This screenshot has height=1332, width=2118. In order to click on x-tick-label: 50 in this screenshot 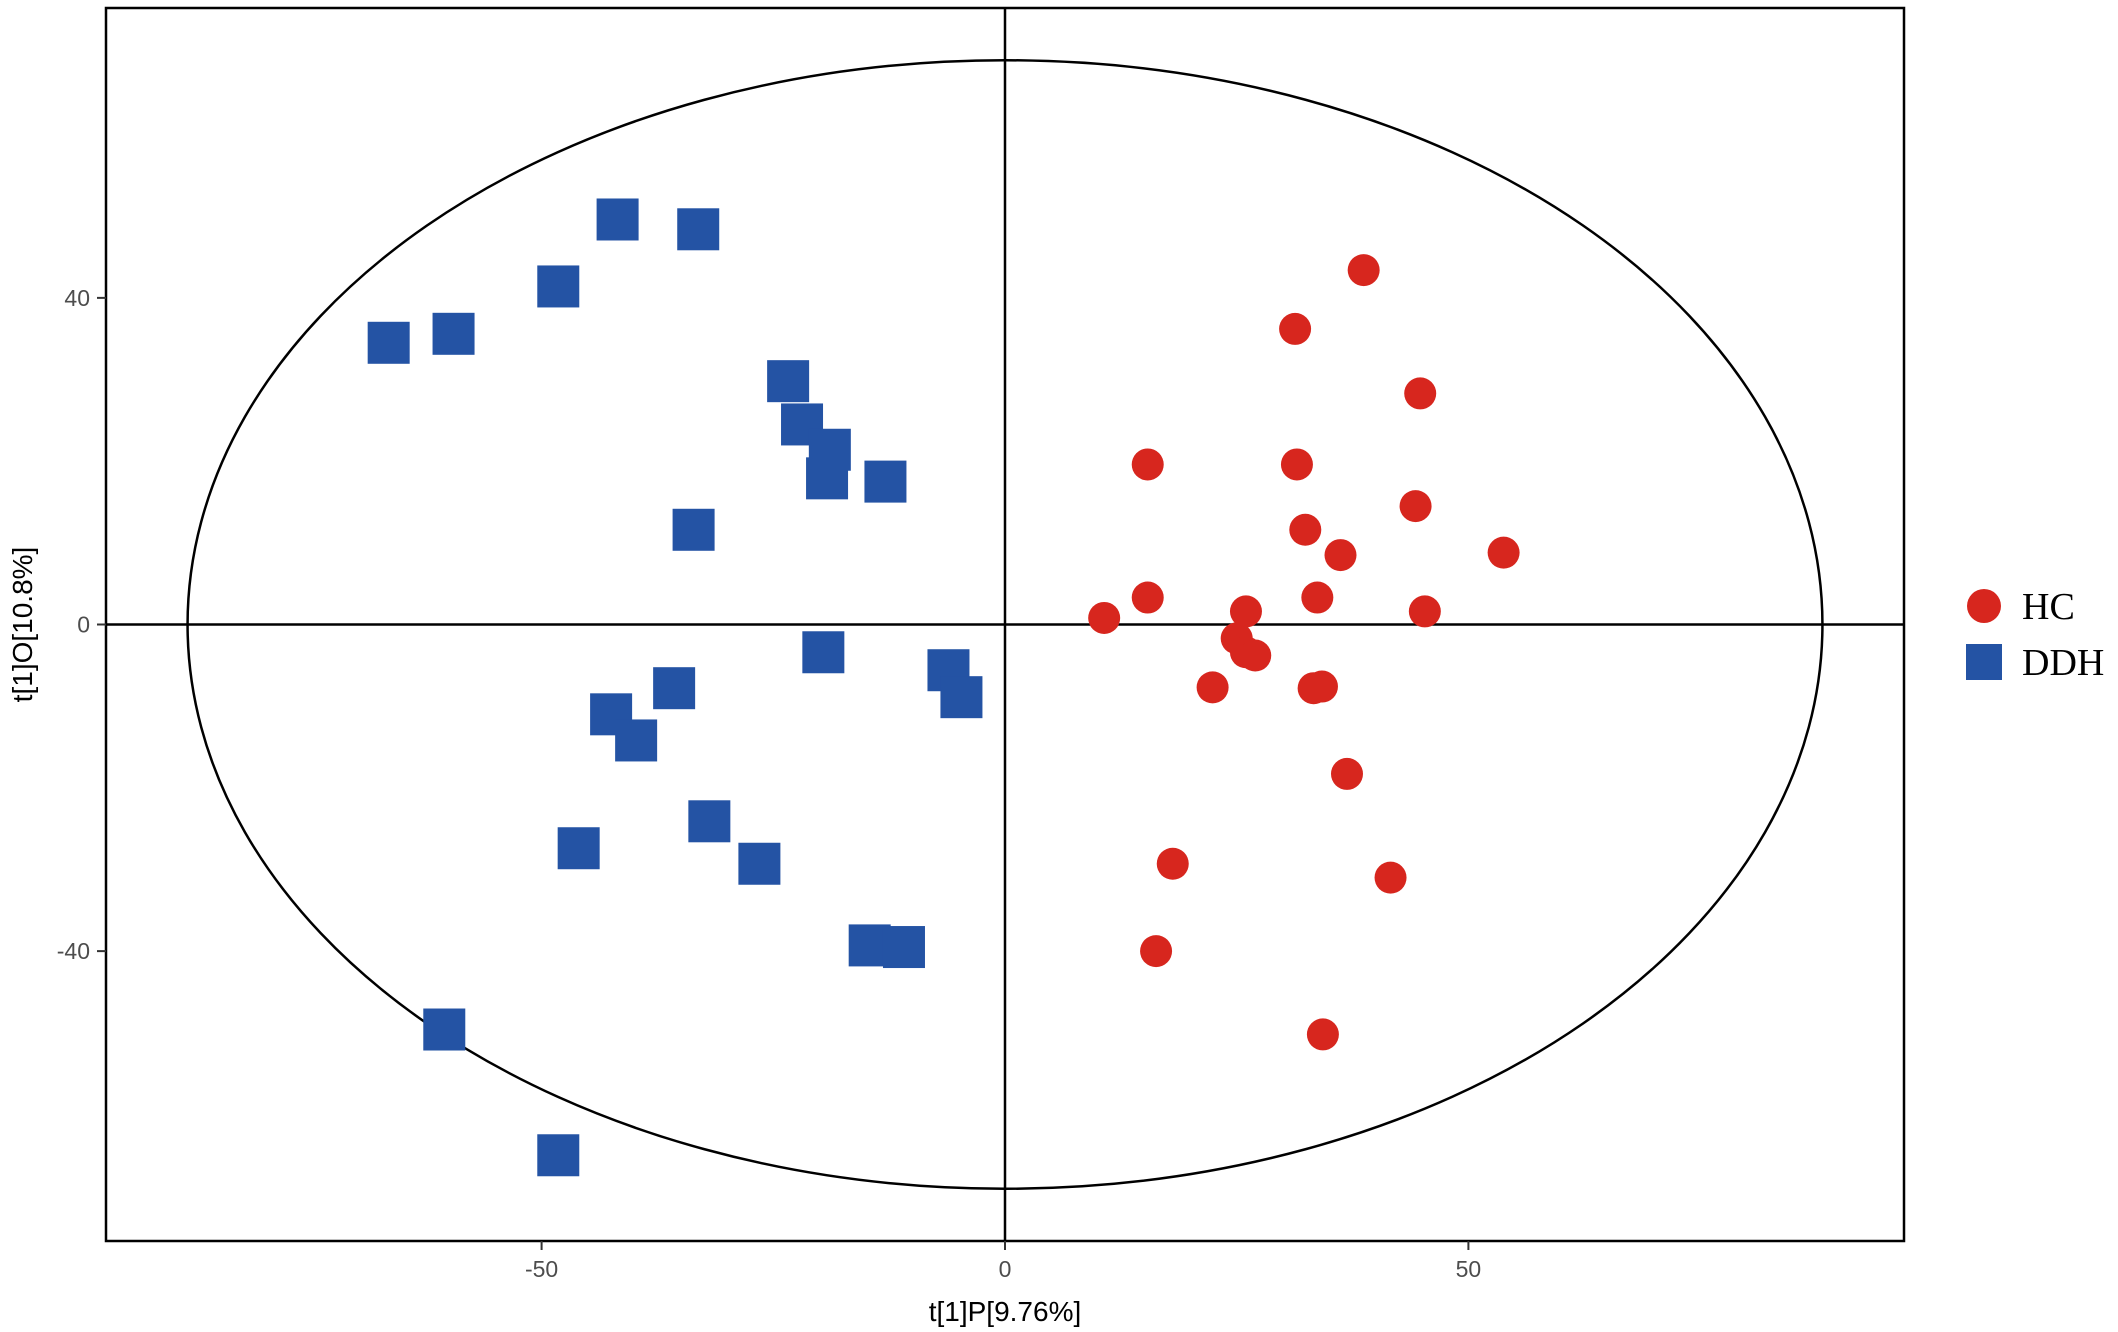, I will do `click(1469, 1269)`.